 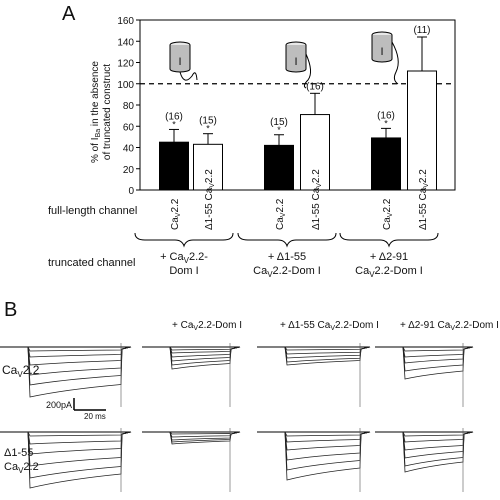 I want to click on panel-label-a: A, so click(x=69, y=14).